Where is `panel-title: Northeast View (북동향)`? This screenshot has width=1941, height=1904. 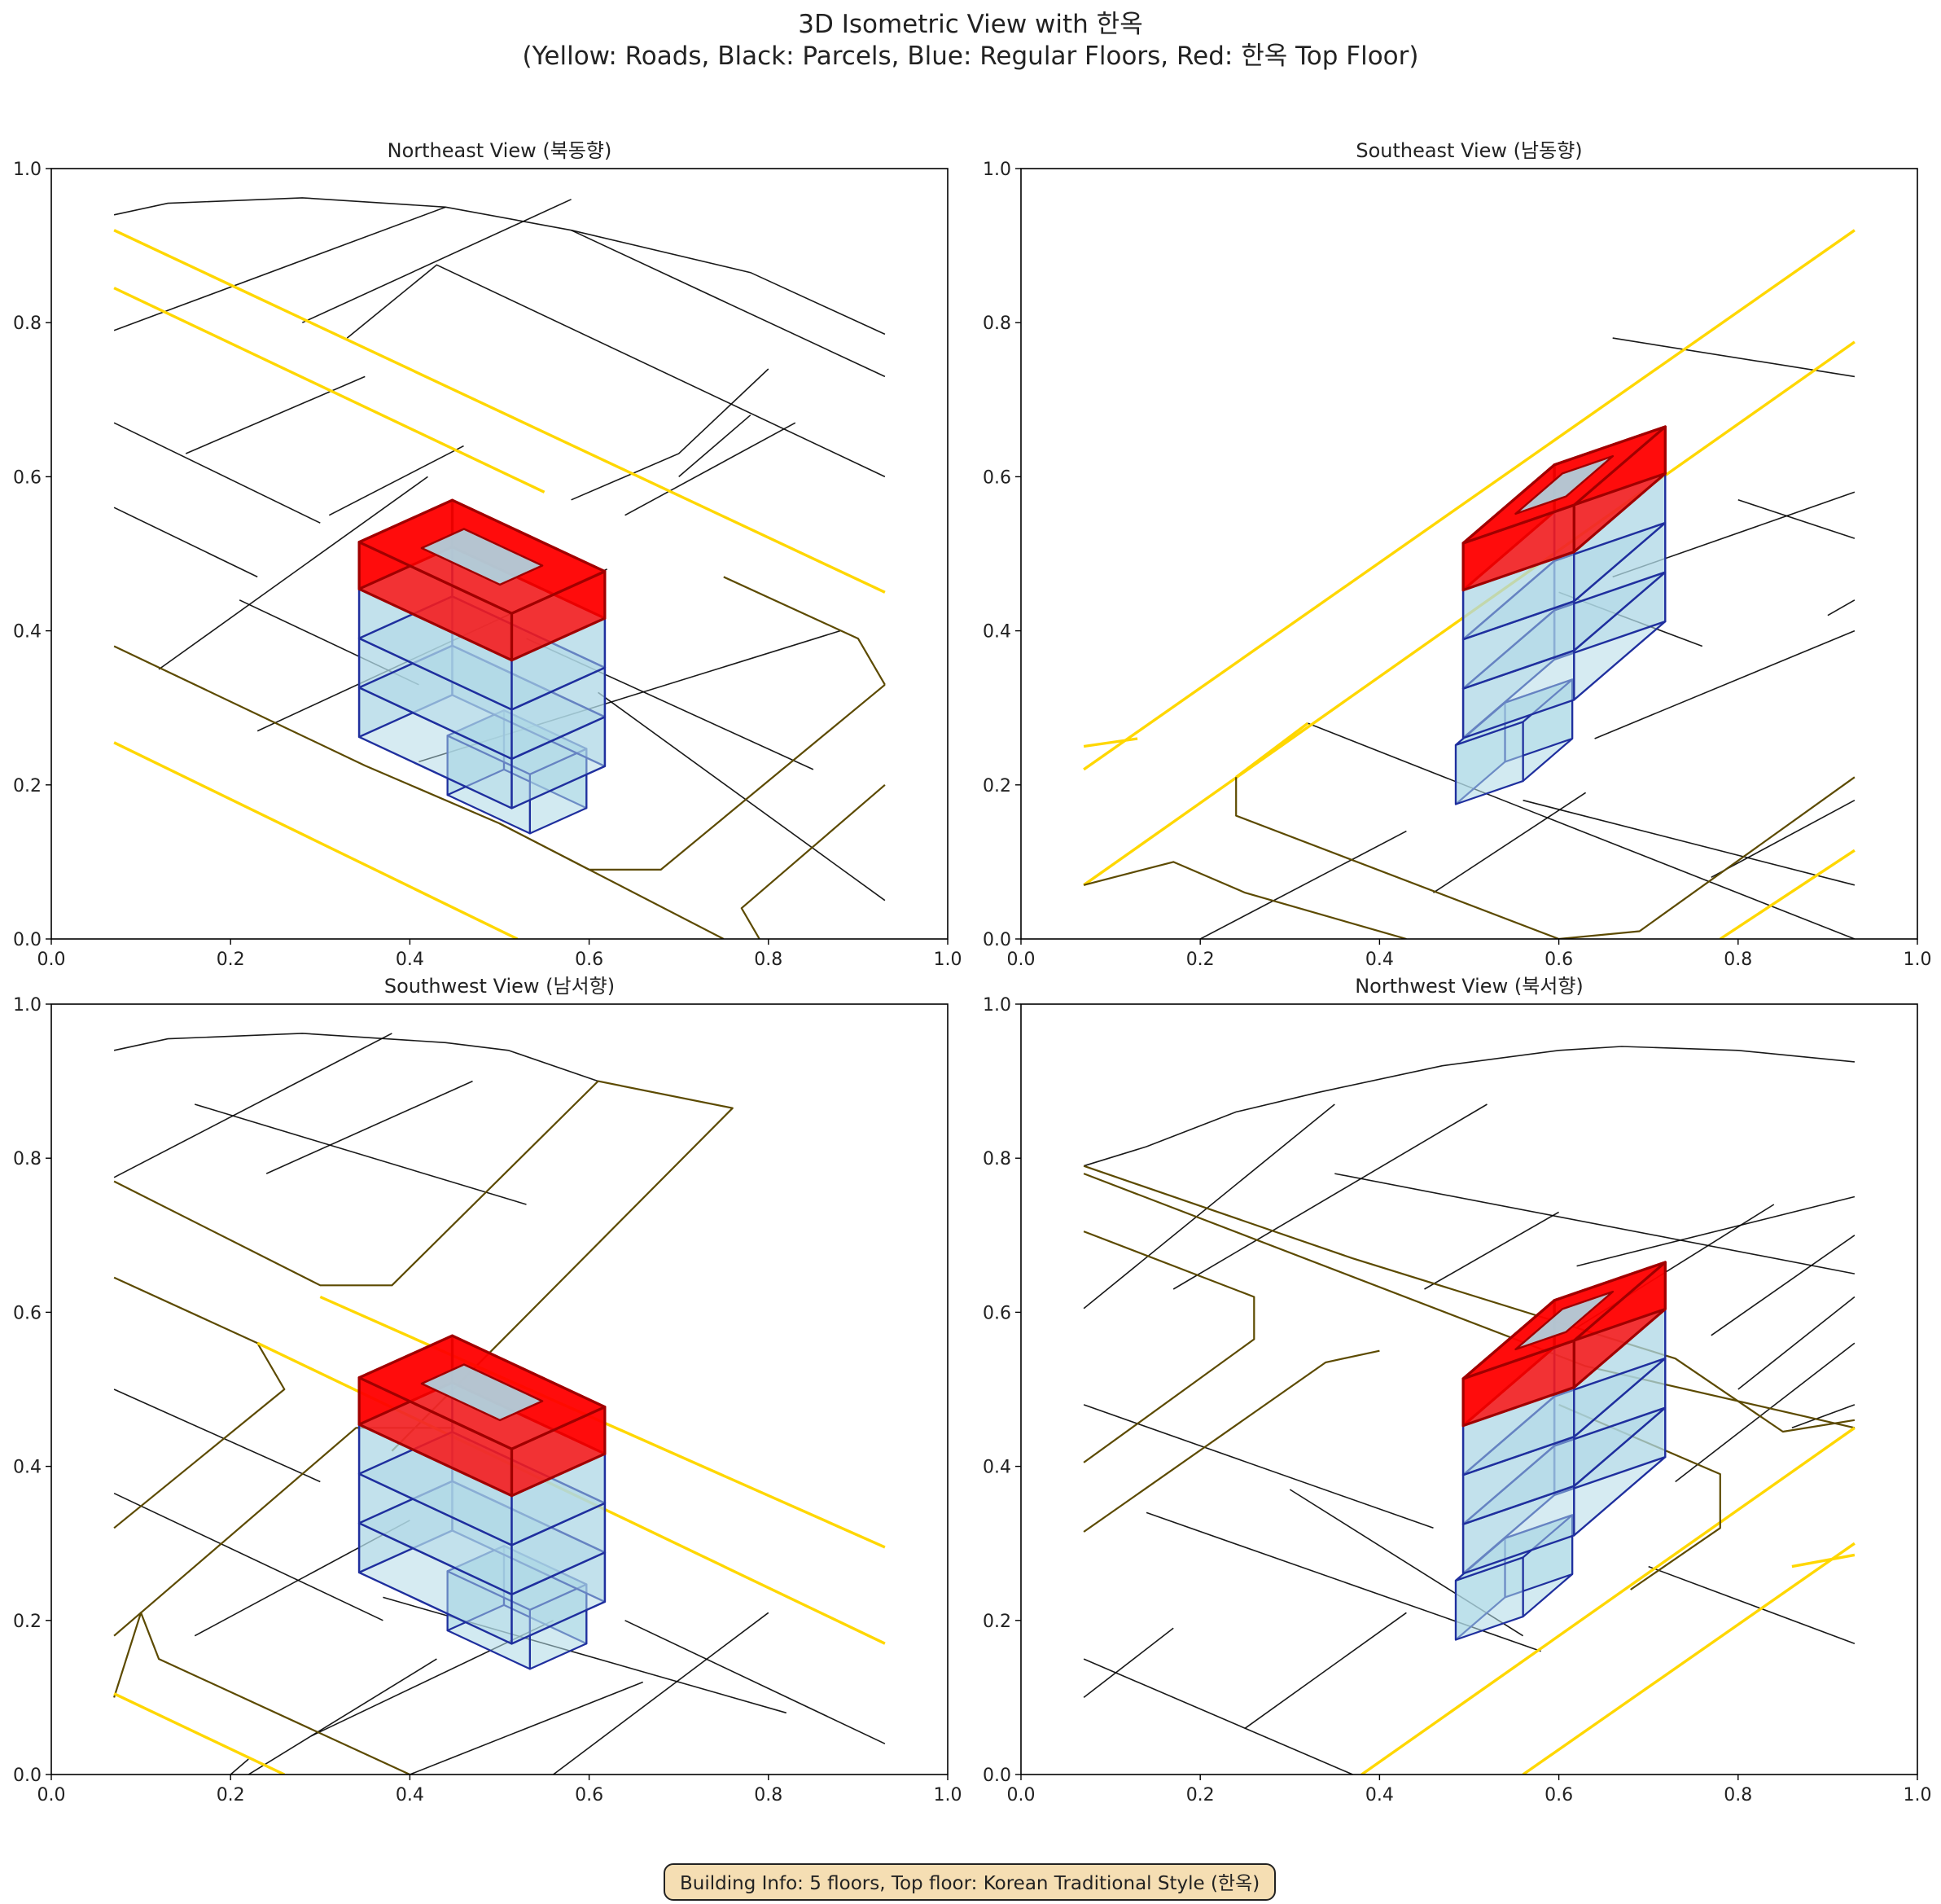
panel-title: Northeast View (북동향) is located at coordinates (500, 150).